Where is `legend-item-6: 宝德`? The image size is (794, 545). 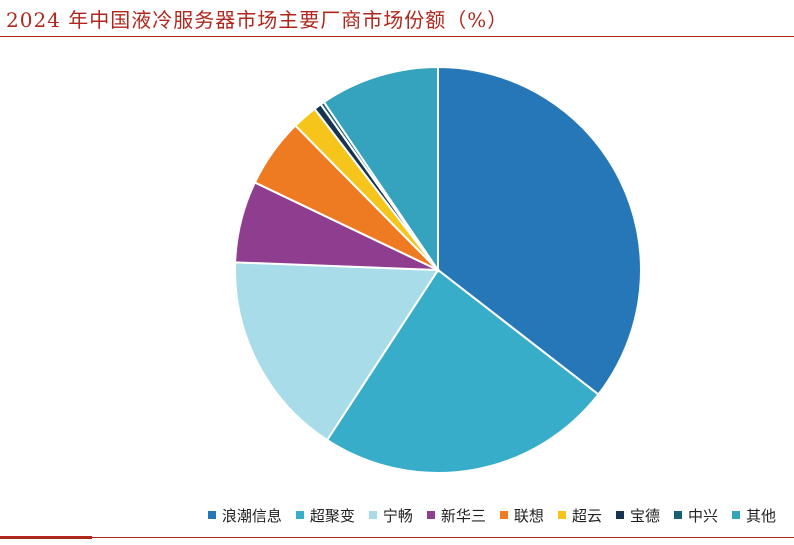
legend-item-6: 宝德 is located at coordinates (637, 515).